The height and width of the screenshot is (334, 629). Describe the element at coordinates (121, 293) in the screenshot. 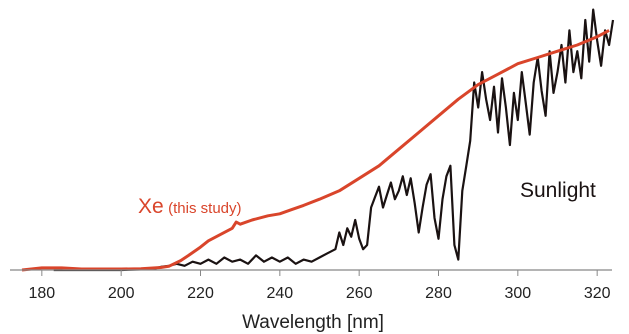

I see `x-tick-label: 200` at that location.